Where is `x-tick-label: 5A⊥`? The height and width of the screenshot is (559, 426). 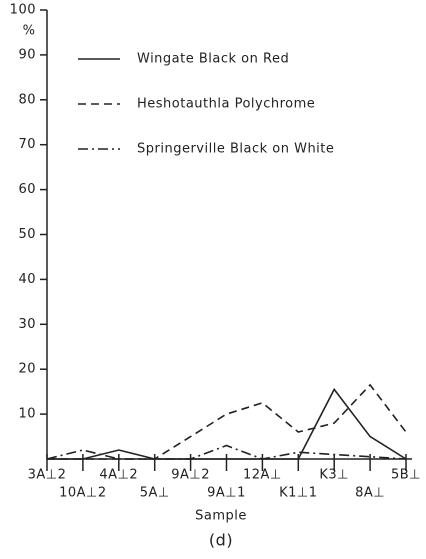 x-tick-label: 5A⊥ is located at coordinates (155, 493).